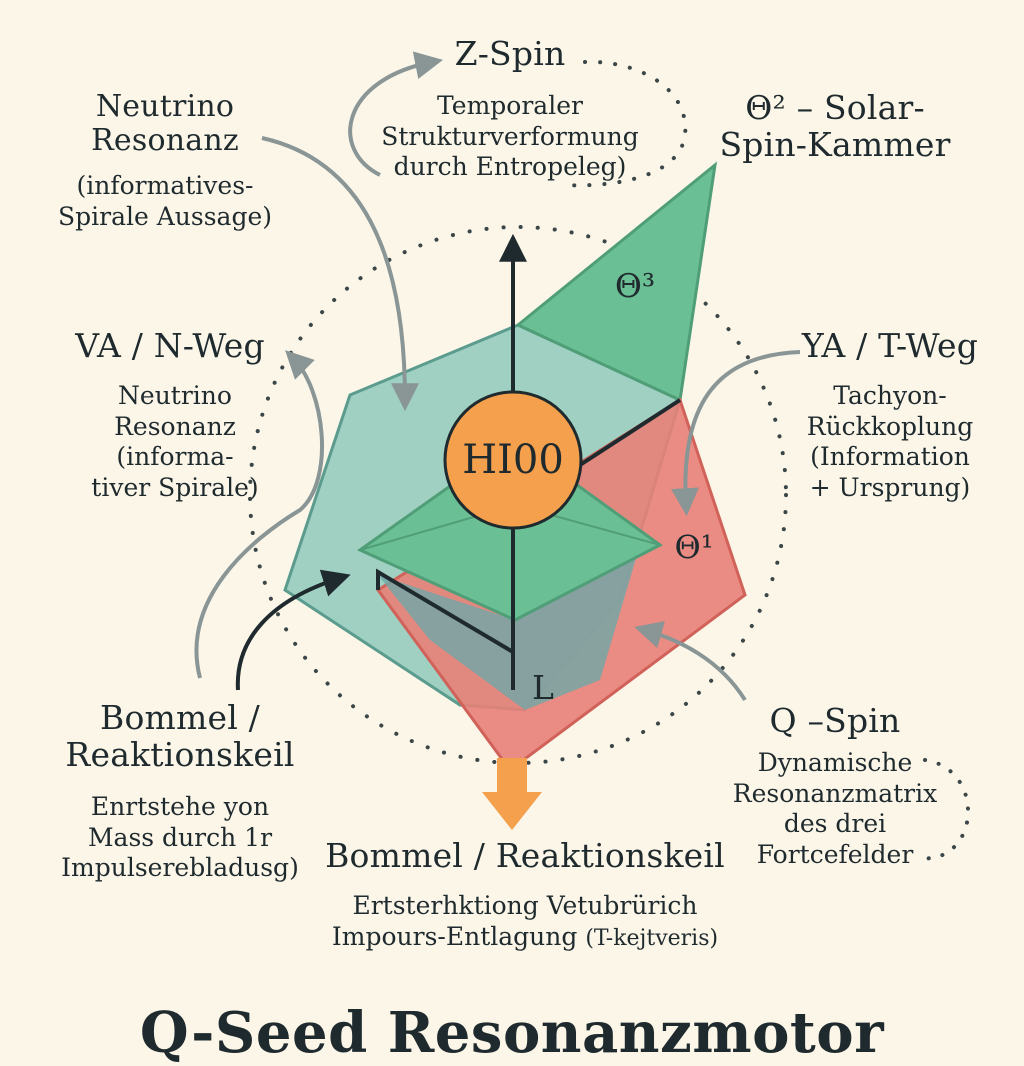 This screenshot has height=1066, width=1024. I want to click on arrow-ya, so click(736, 433).